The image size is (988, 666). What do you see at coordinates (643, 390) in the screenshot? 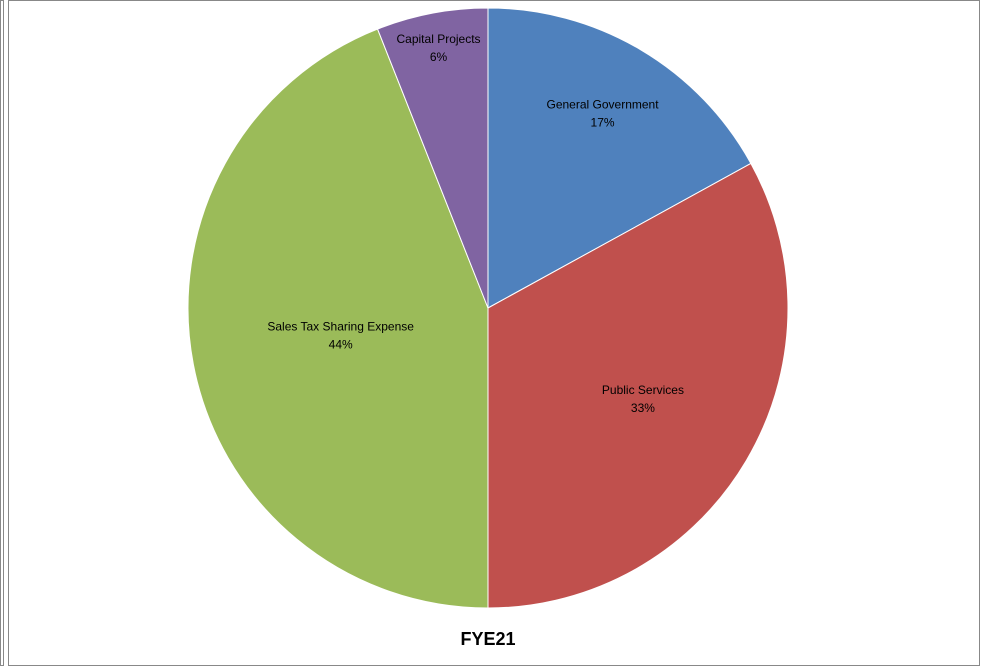
I see `slice-label: Public Services` at bounding box center [643, 390].